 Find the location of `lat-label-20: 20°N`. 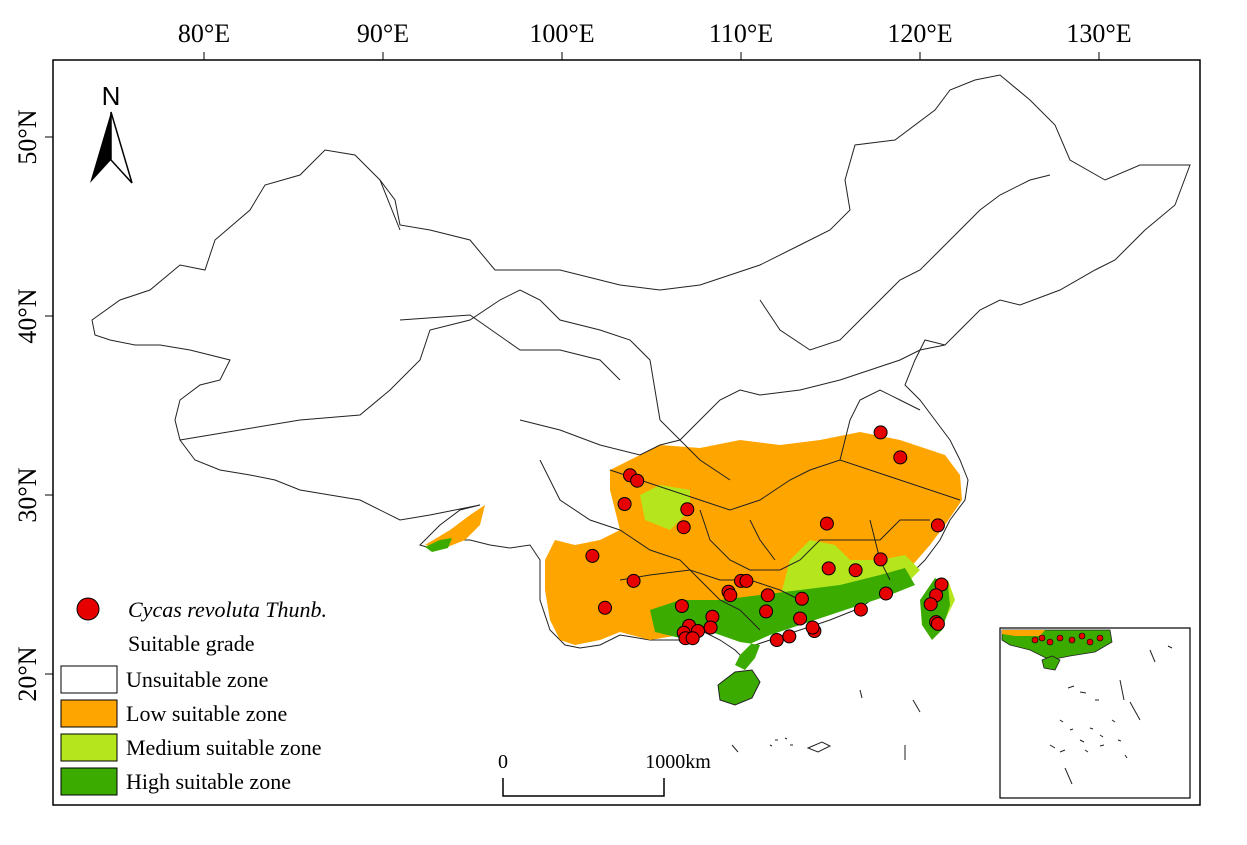

lat-label-20: 20°N is located at coordinates (27, 673).